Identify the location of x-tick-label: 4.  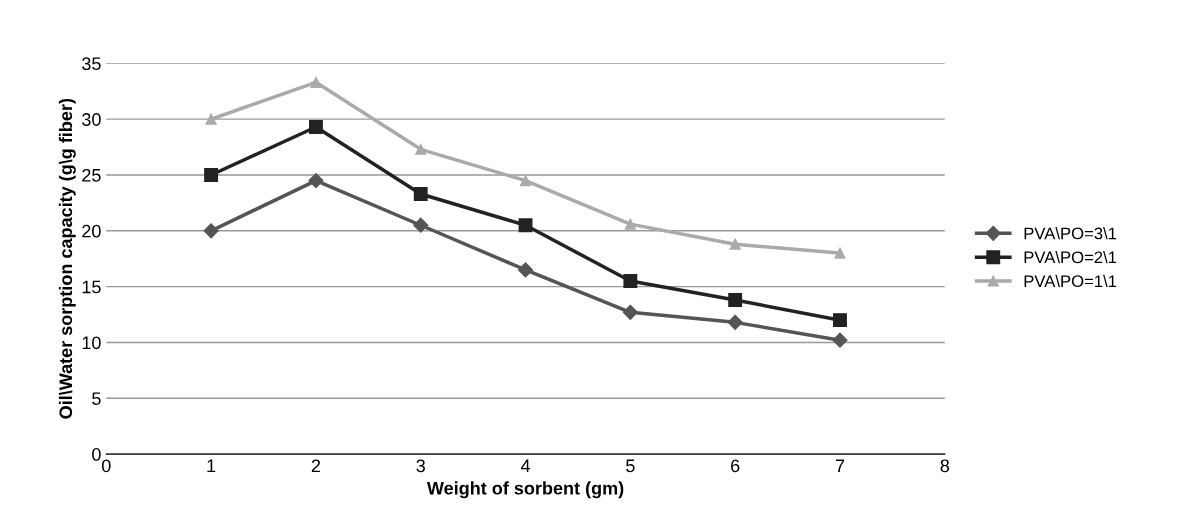
(525, 466).